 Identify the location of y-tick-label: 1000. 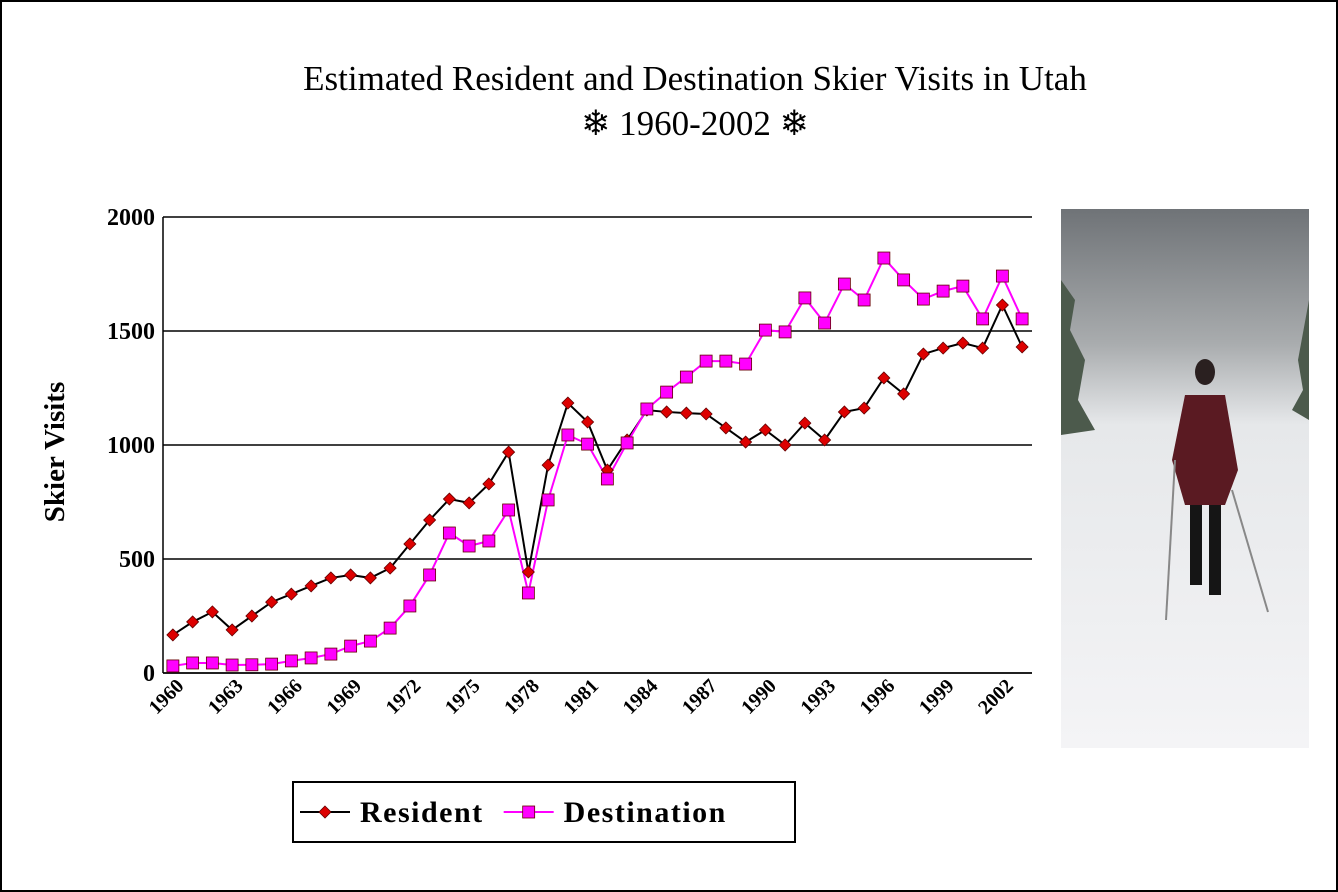
(131, 446).